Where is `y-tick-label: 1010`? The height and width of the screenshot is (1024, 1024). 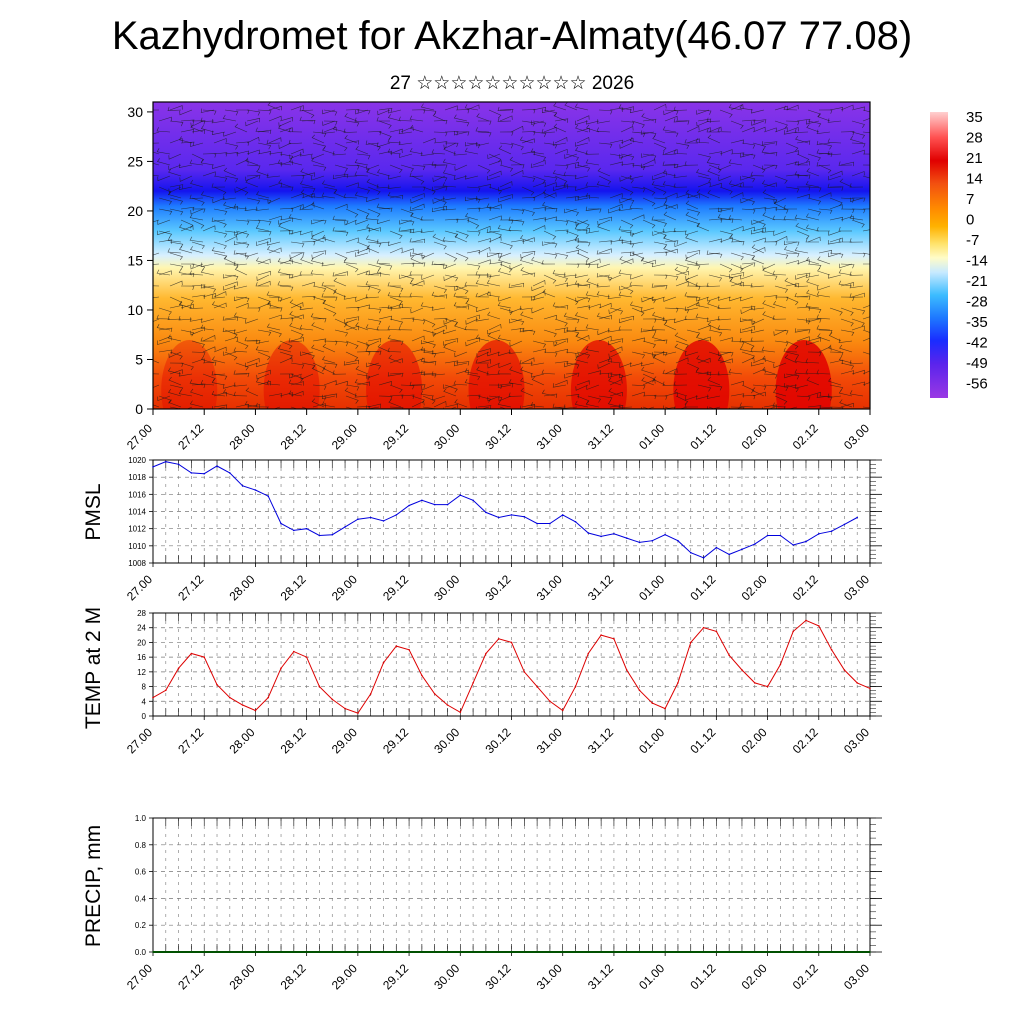 y-tick-label: 1010 is located at coordinates (137, 546).